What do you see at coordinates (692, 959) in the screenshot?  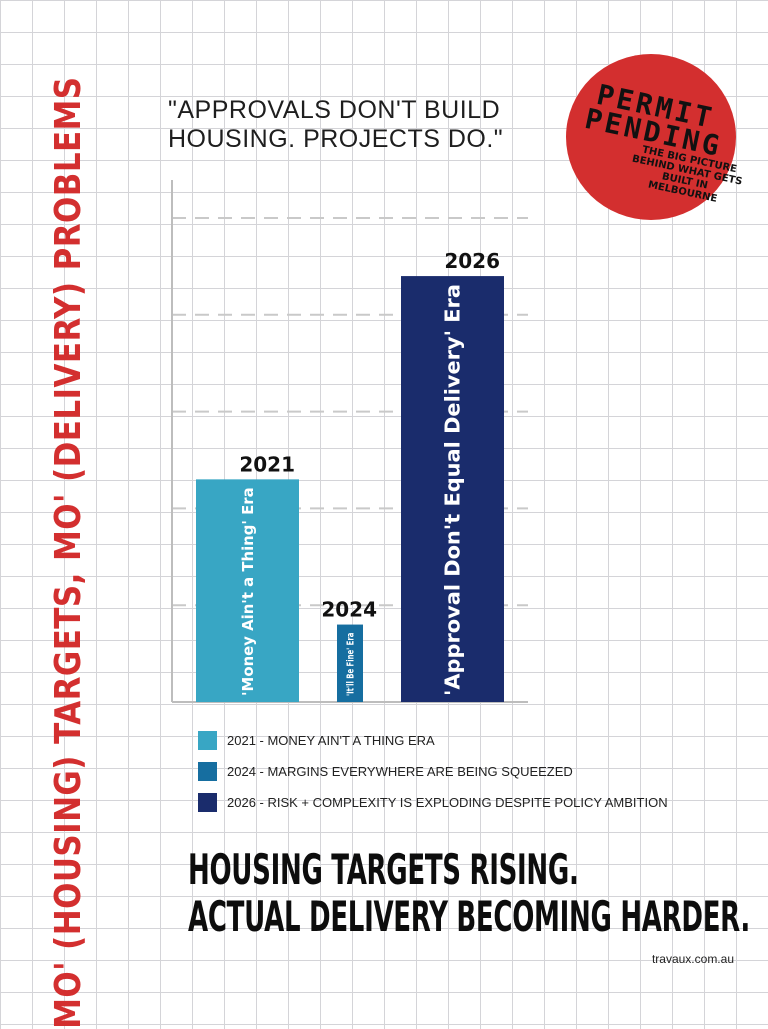 I see `footer-url: travaux.com.au` at bounding box center [692, 959].